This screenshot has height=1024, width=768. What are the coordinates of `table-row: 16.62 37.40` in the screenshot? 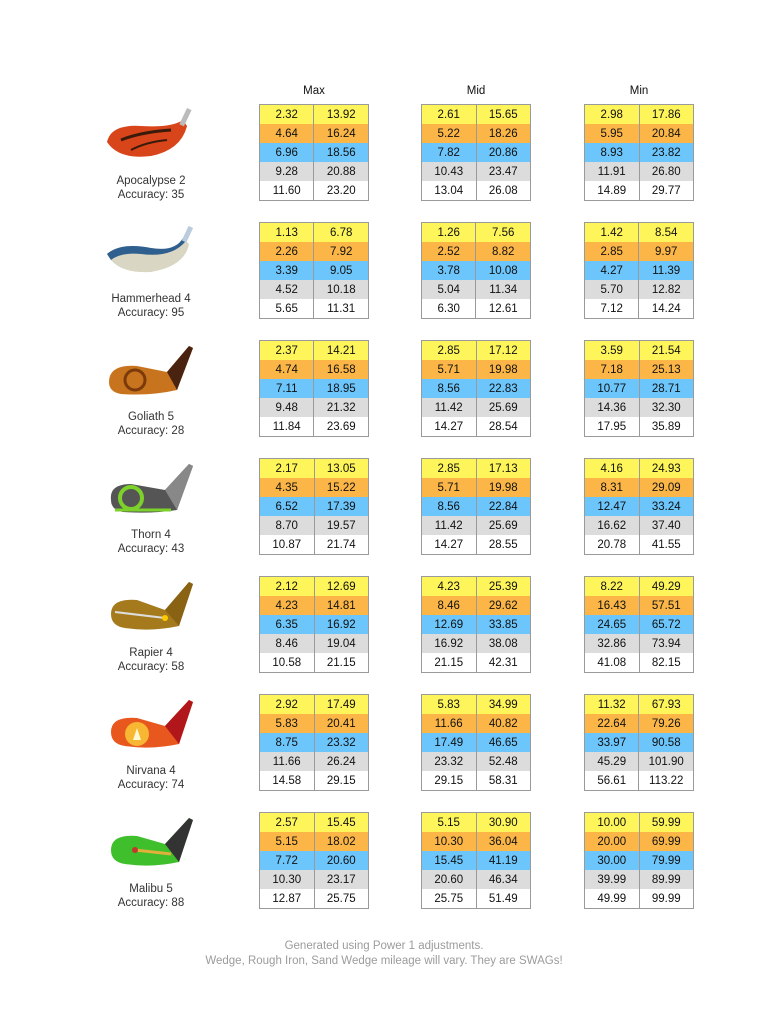 It's located at (639, 525).